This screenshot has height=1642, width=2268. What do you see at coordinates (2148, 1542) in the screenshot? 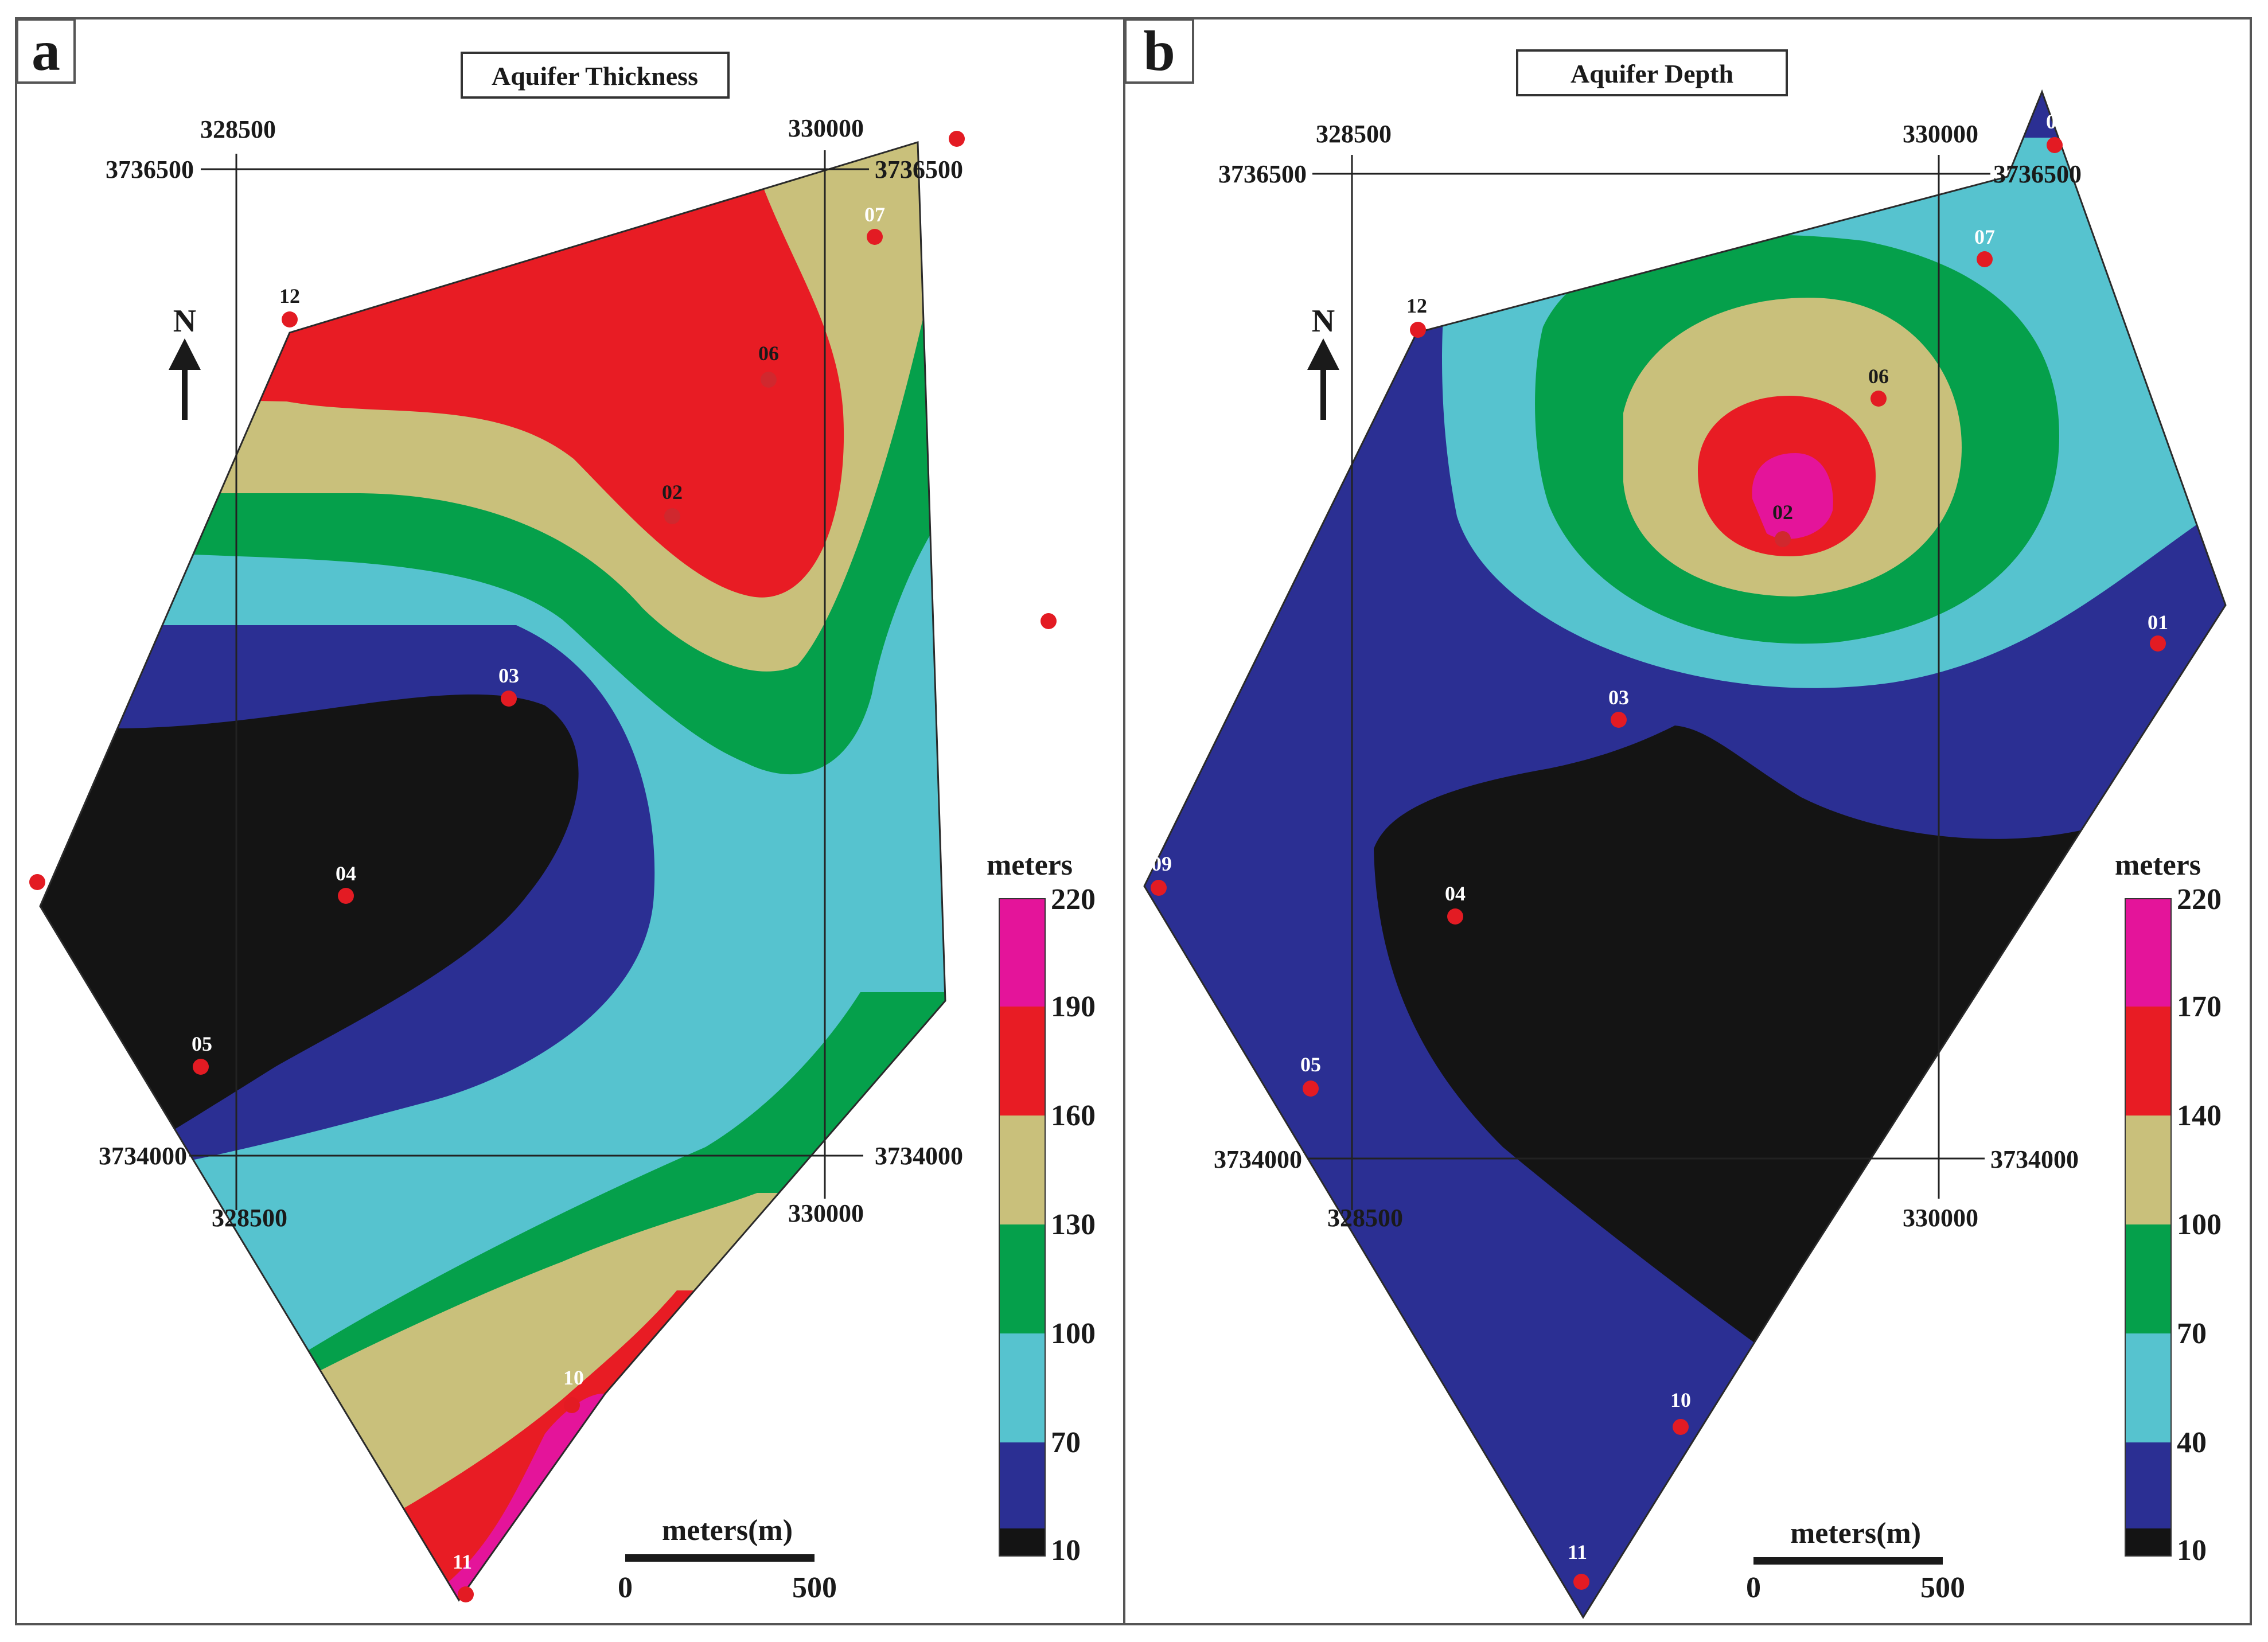
I see `legend-swatch-black` at bounding box center [2148, 1542].